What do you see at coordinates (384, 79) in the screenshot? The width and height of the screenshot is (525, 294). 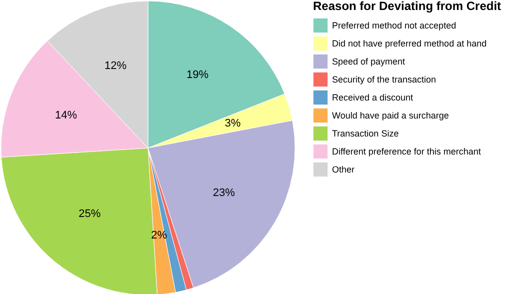 I see `legend-label: Security of the transaction` at bounding box center [384, 79].